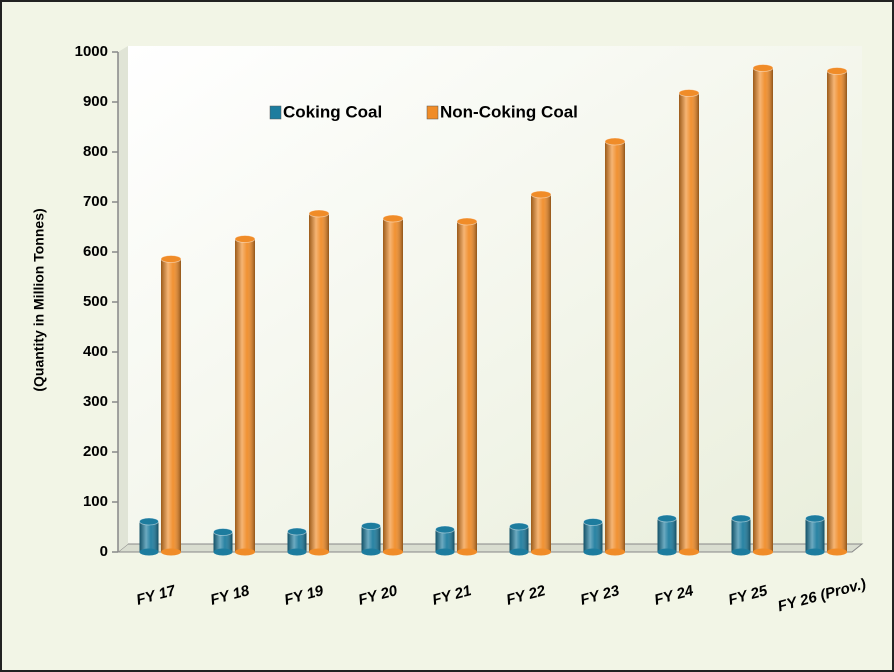  Describe the element at coordinates (95, 351) in the screenshot. I see `y-tick-label: 400` at that location.